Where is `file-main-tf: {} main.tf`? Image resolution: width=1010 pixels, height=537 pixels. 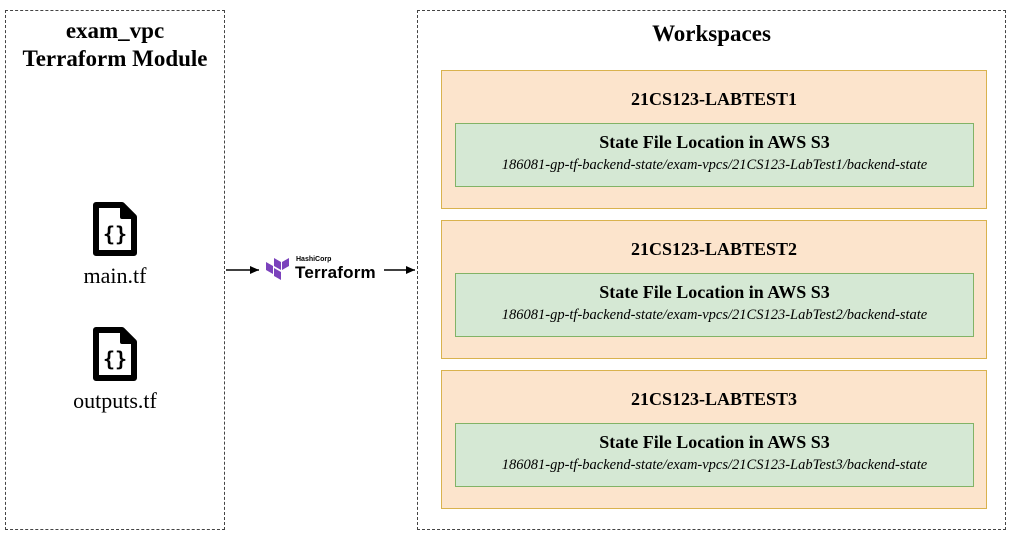 file-main-tf: {} main.tf is located at coordinates (115, 245).